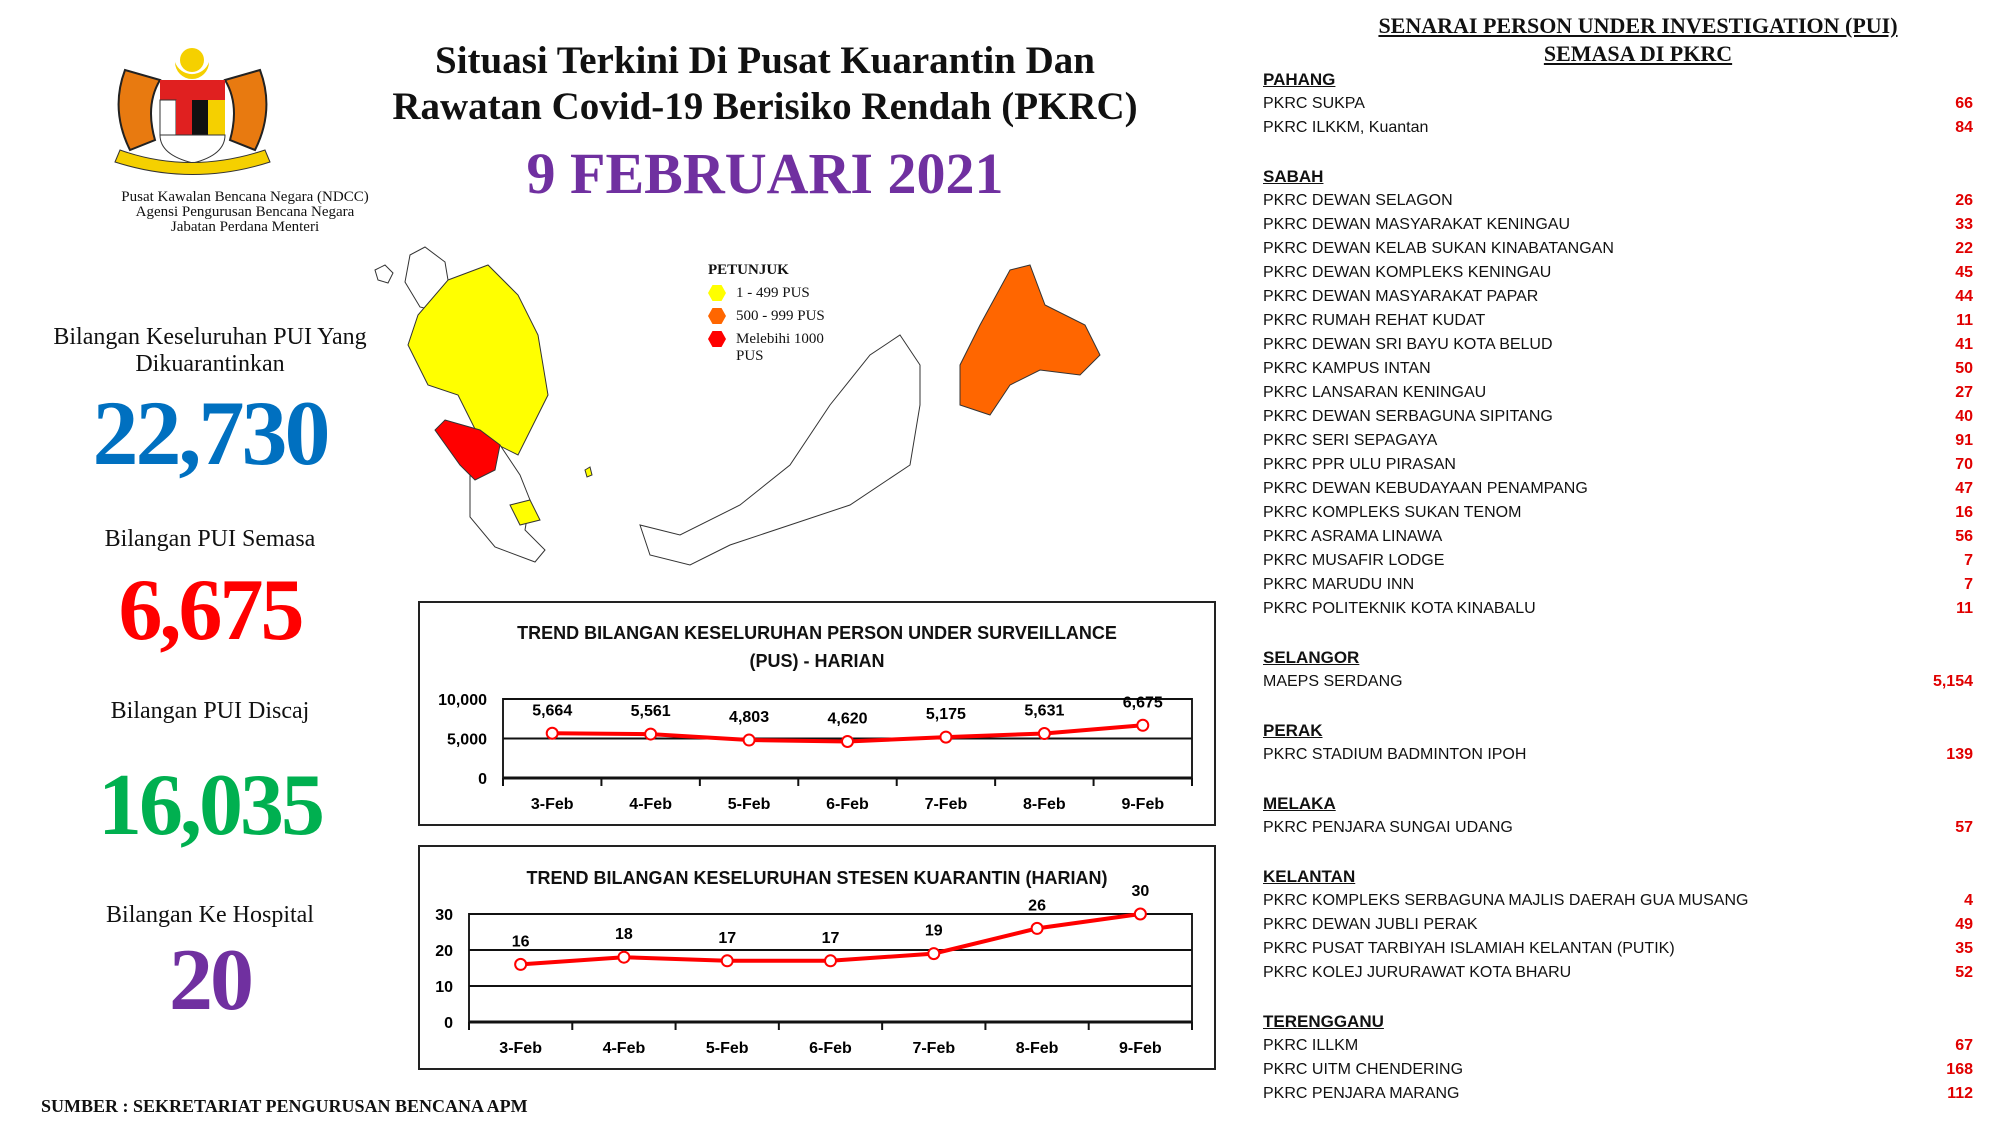 The width and height of the screenshot is (2000, 1125). Describe the element at coordinates (1964, 200) in the screenshot. I see `pui-count: 26` at that location.